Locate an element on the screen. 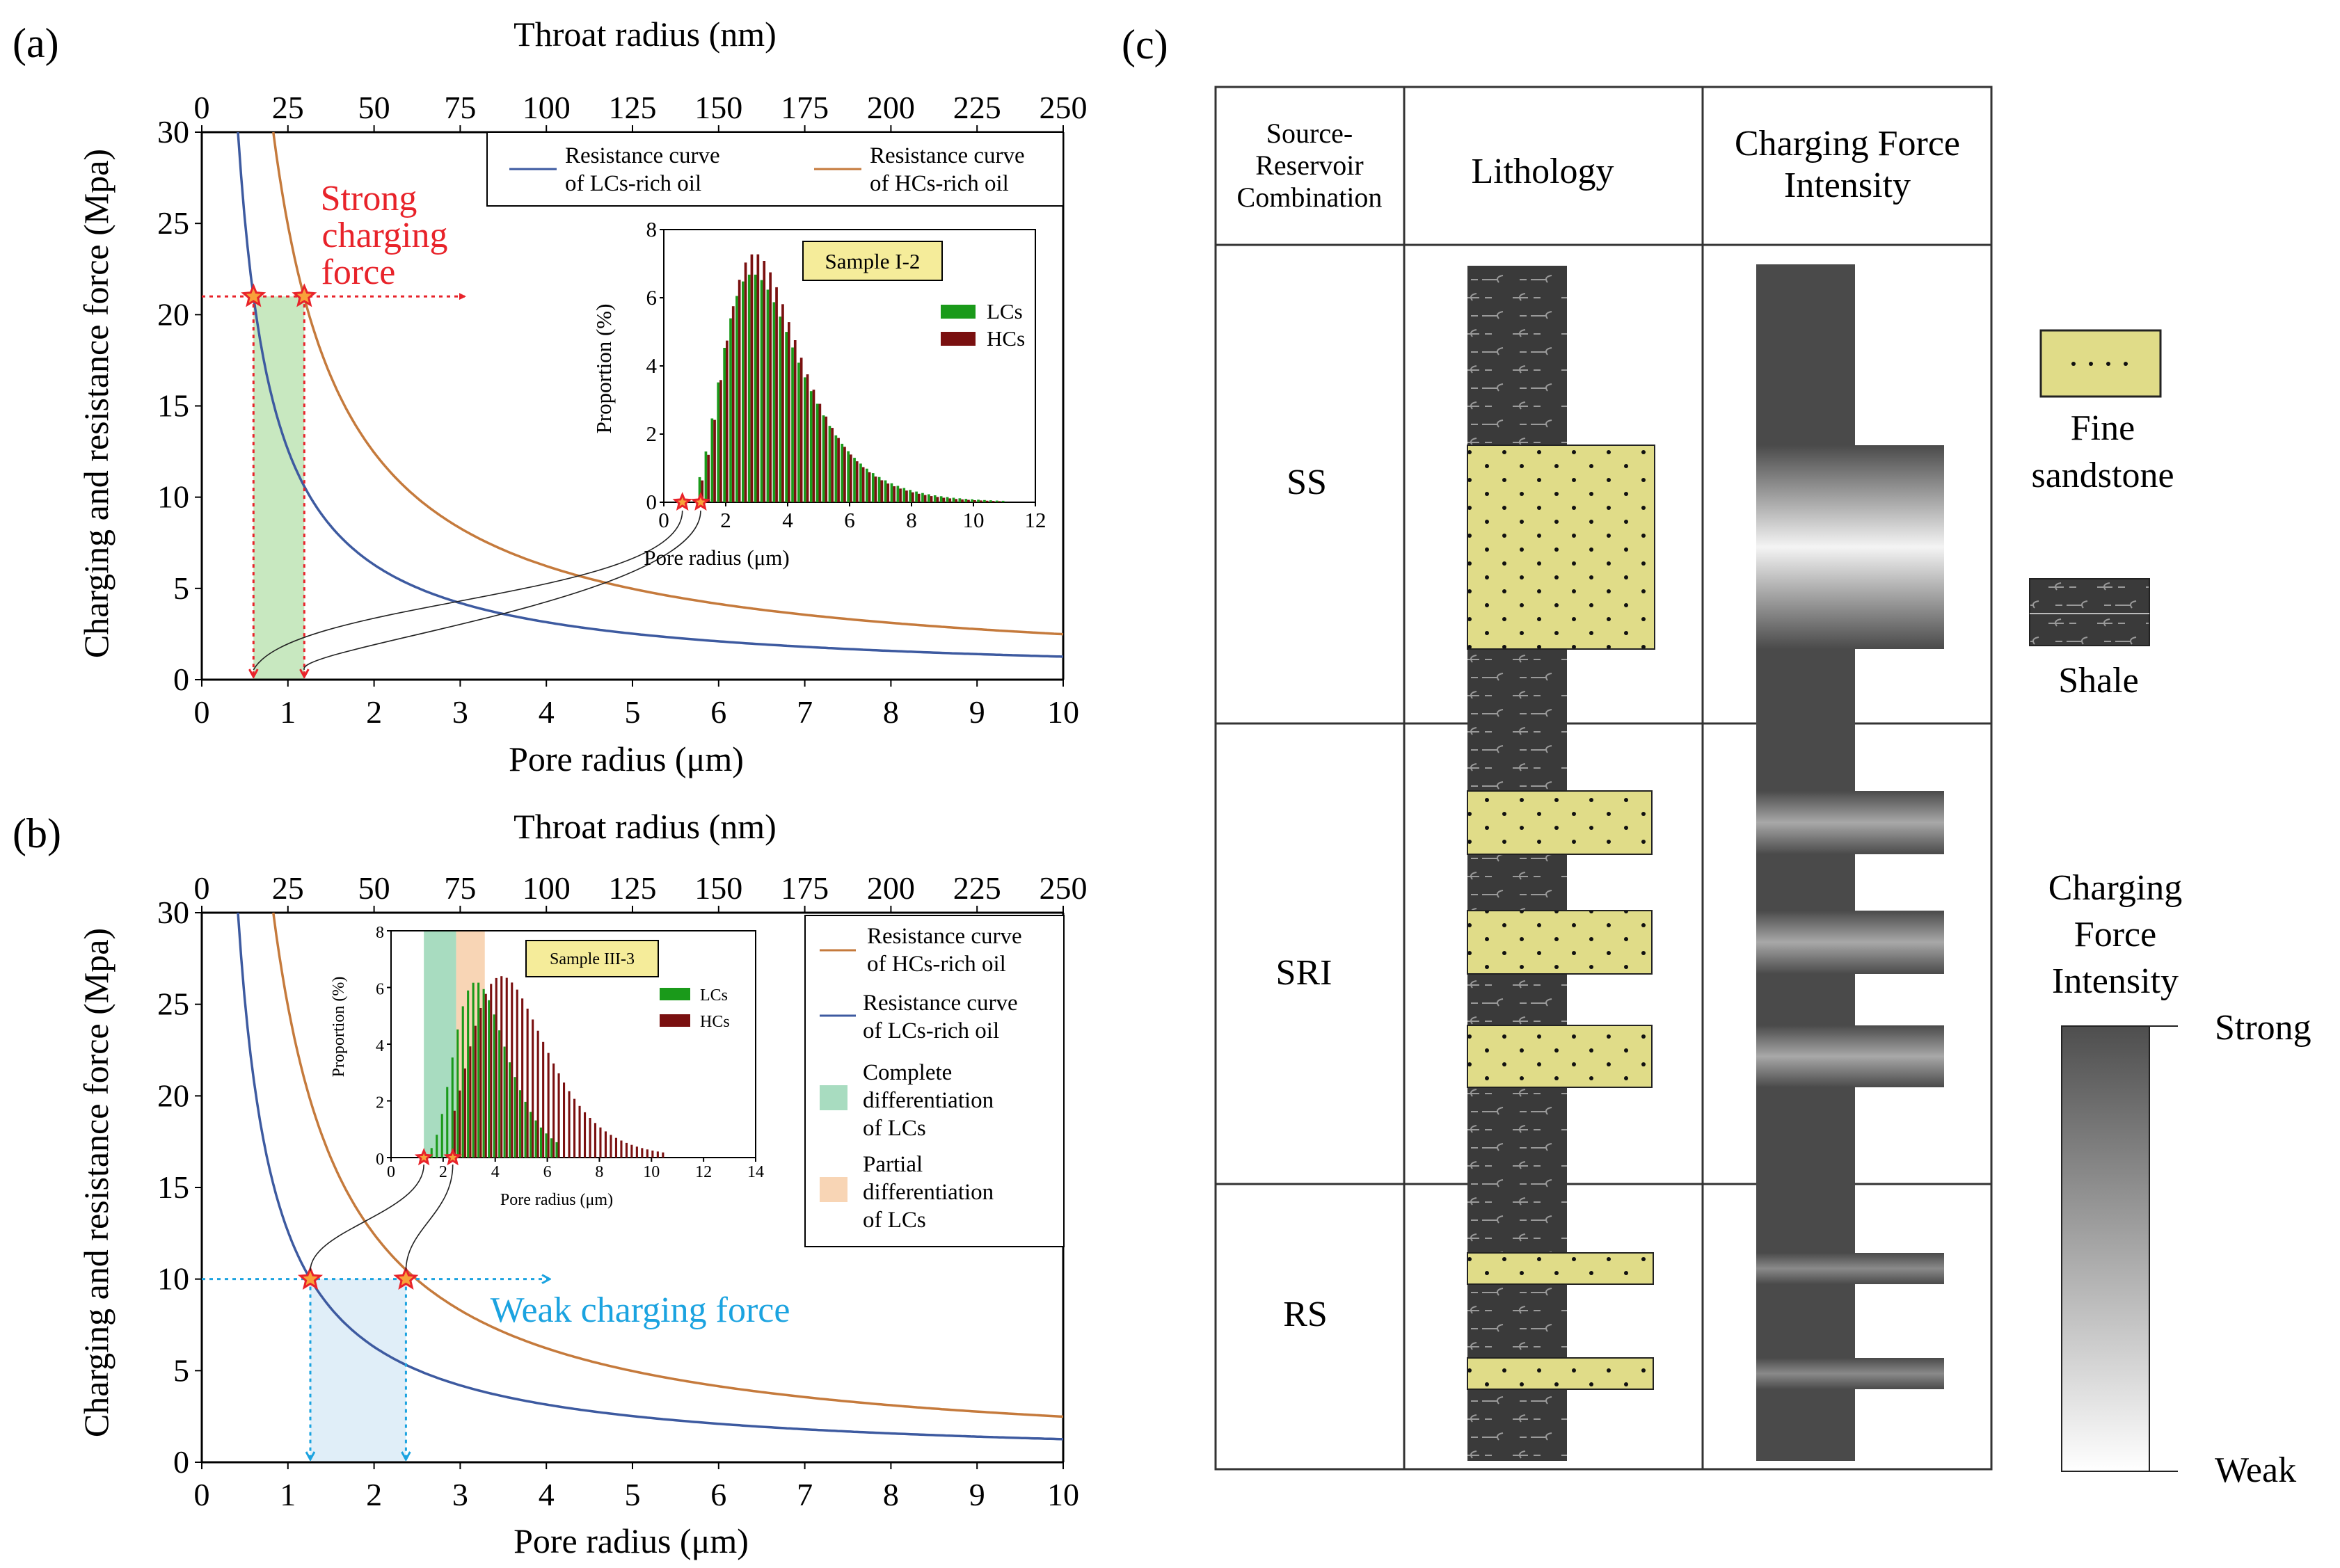  inset-b-legend-hcs: HCs is located at coordinates (715, 1022).